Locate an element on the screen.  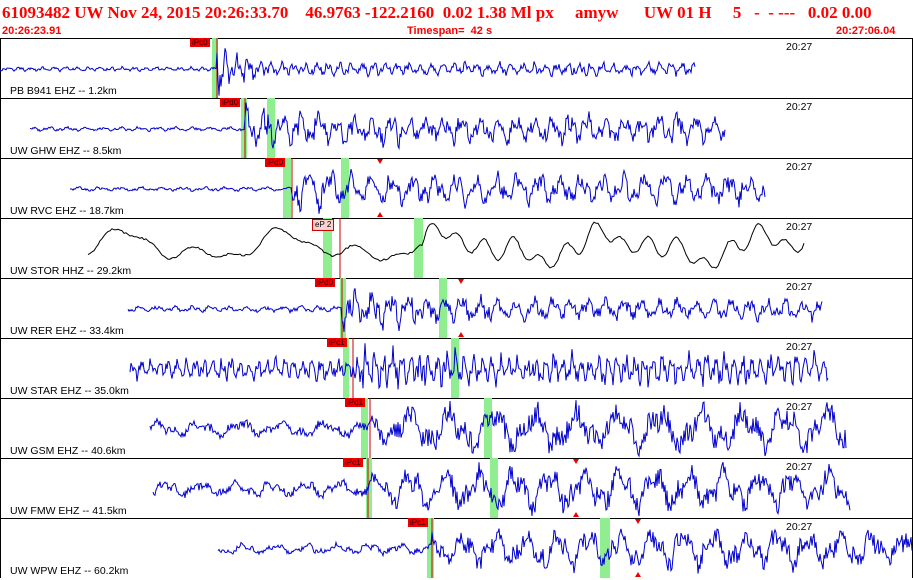
phase-pick-flag: iPc0 is located at coordinates (200, 42).